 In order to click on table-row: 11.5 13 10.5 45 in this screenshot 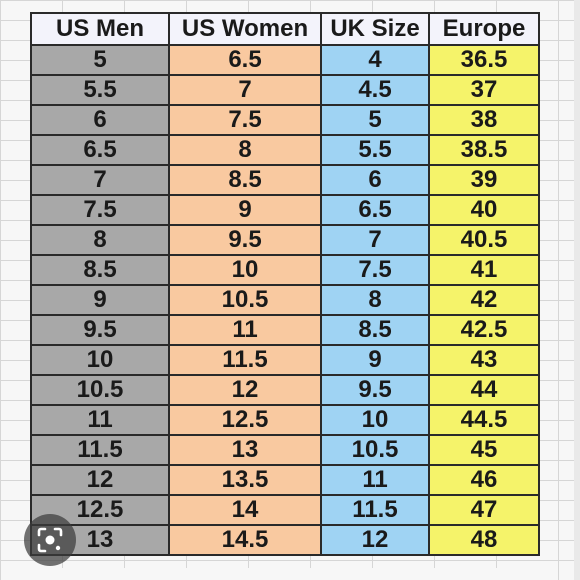, I will do `click(285, 450)`.